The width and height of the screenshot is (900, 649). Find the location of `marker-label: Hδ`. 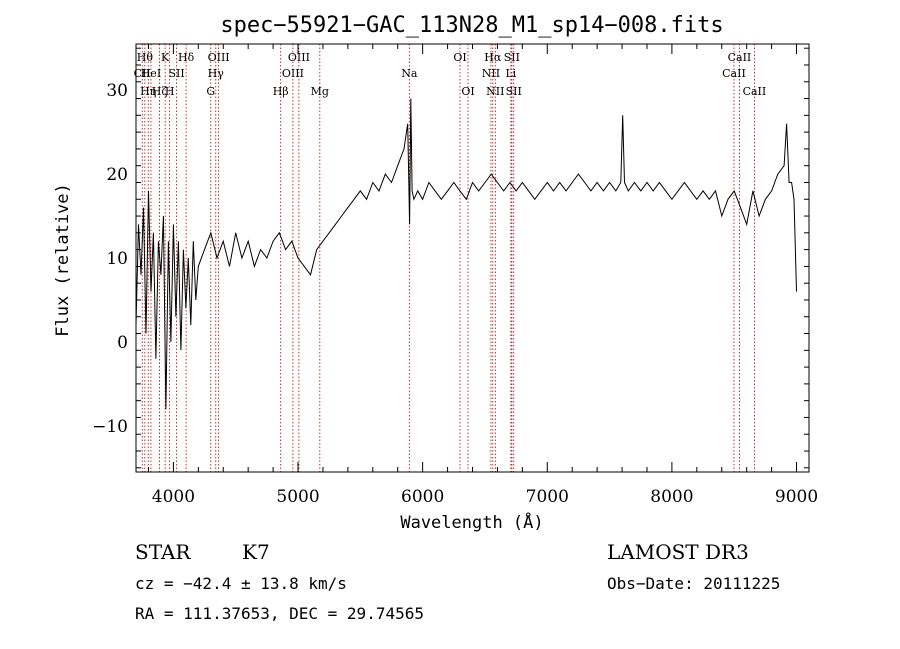

marker-label: Hδ is located at coordinates (186, 57).